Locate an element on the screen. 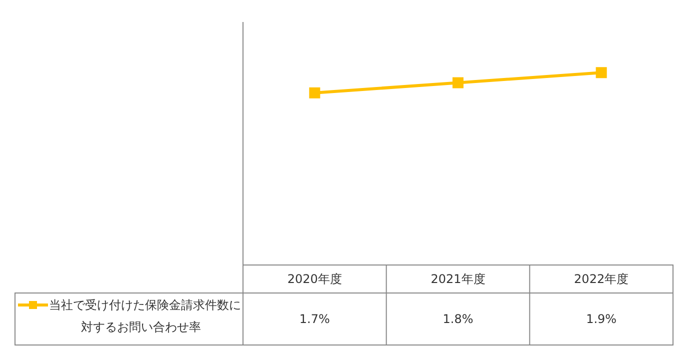 The width and height of the screenshot is (692, 361). x-tick-label: 2020年度 is located at coordinates (314, 279).